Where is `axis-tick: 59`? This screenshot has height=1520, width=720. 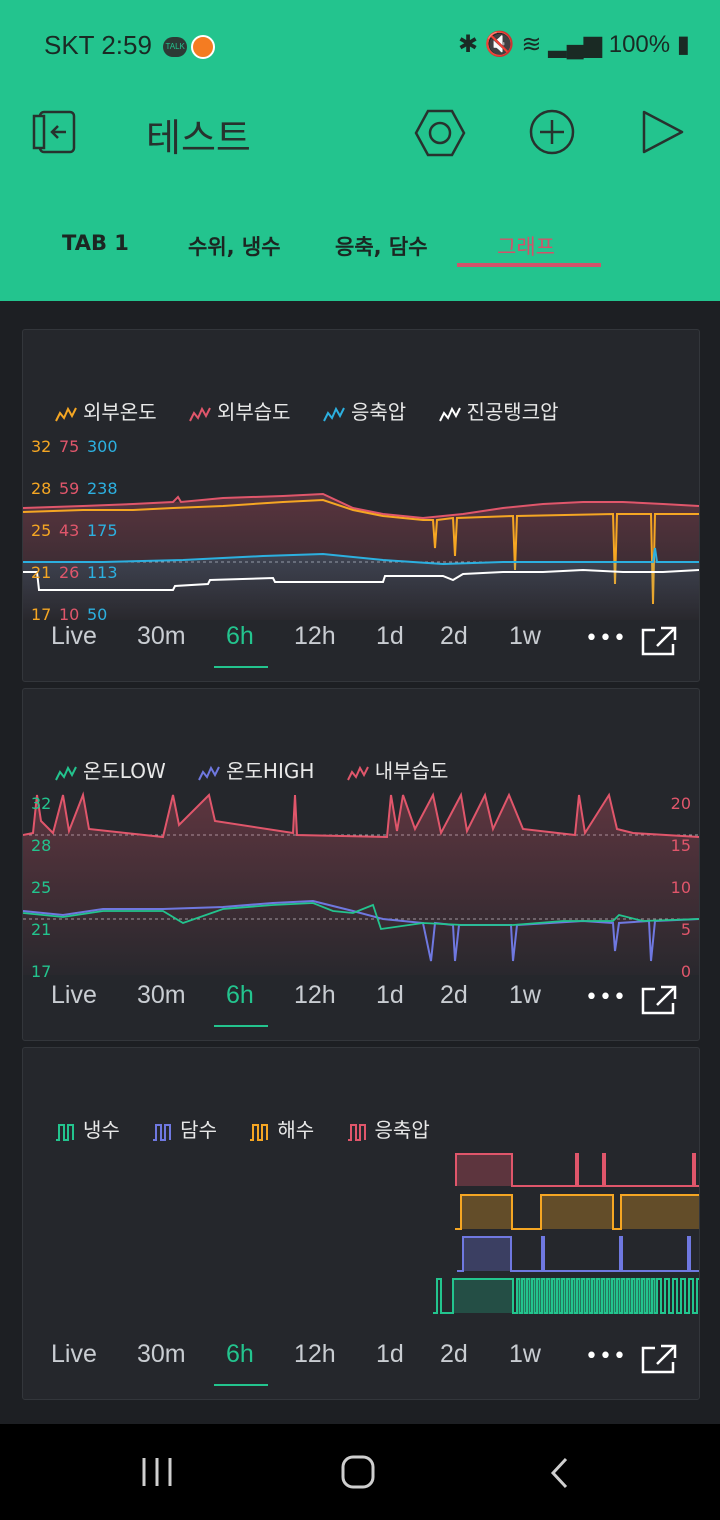
axis-tick: 59 is located at coordinates (69, 488).